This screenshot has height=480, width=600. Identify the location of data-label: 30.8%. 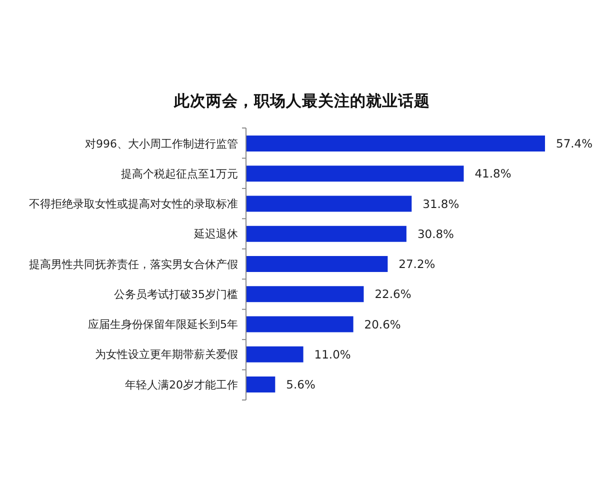
(435, 233).